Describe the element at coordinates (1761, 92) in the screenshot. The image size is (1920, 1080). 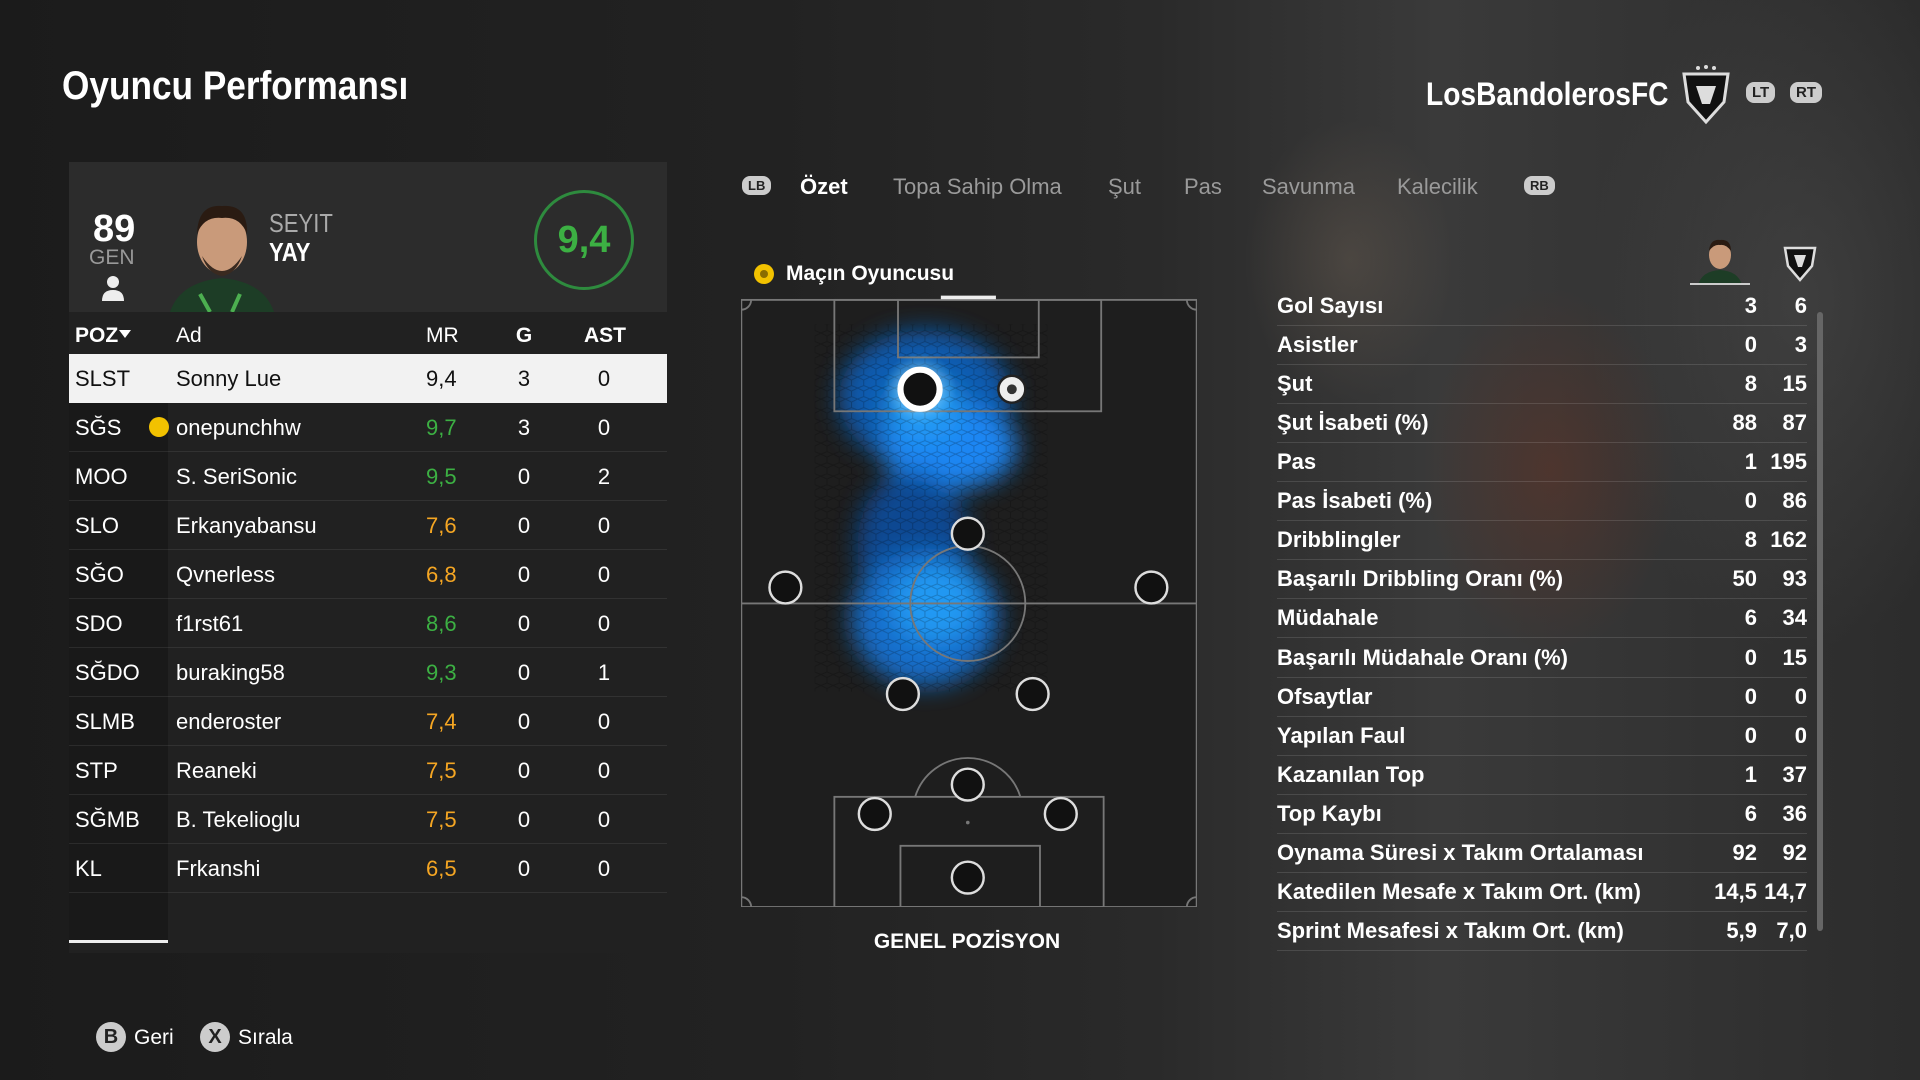
I see `lt-button: LT` at that location.